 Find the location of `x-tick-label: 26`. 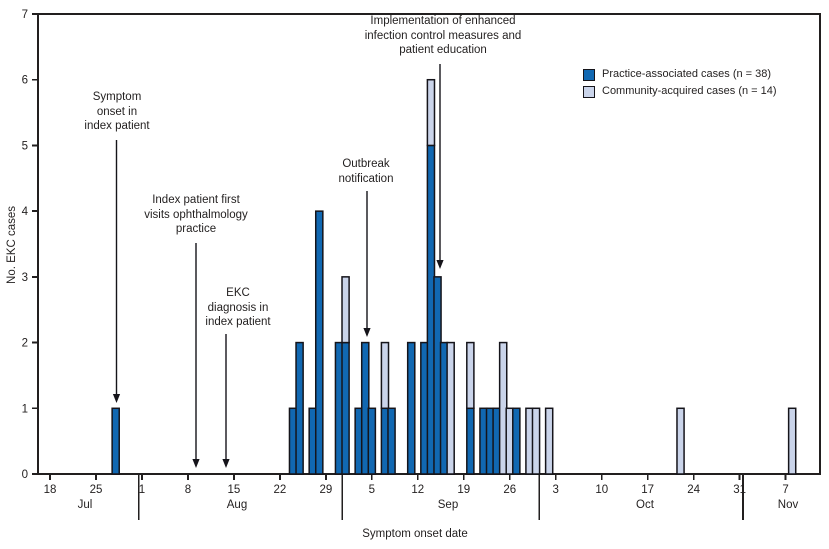

x-tick-label: 26 is located at coordinates (509, 490).